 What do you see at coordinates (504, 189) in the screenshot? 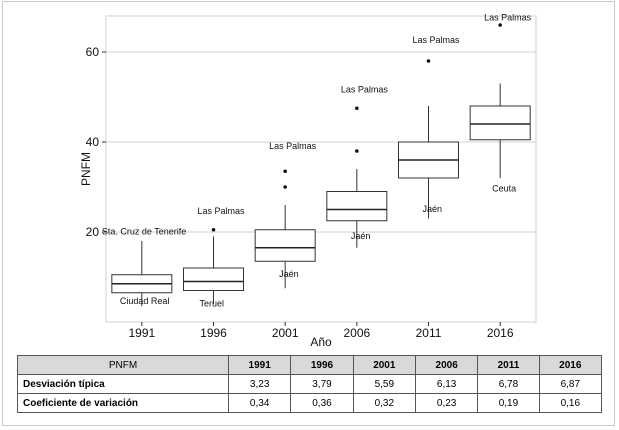
I see `outlier-label: Ceuta` at bounding box center [504, 189].